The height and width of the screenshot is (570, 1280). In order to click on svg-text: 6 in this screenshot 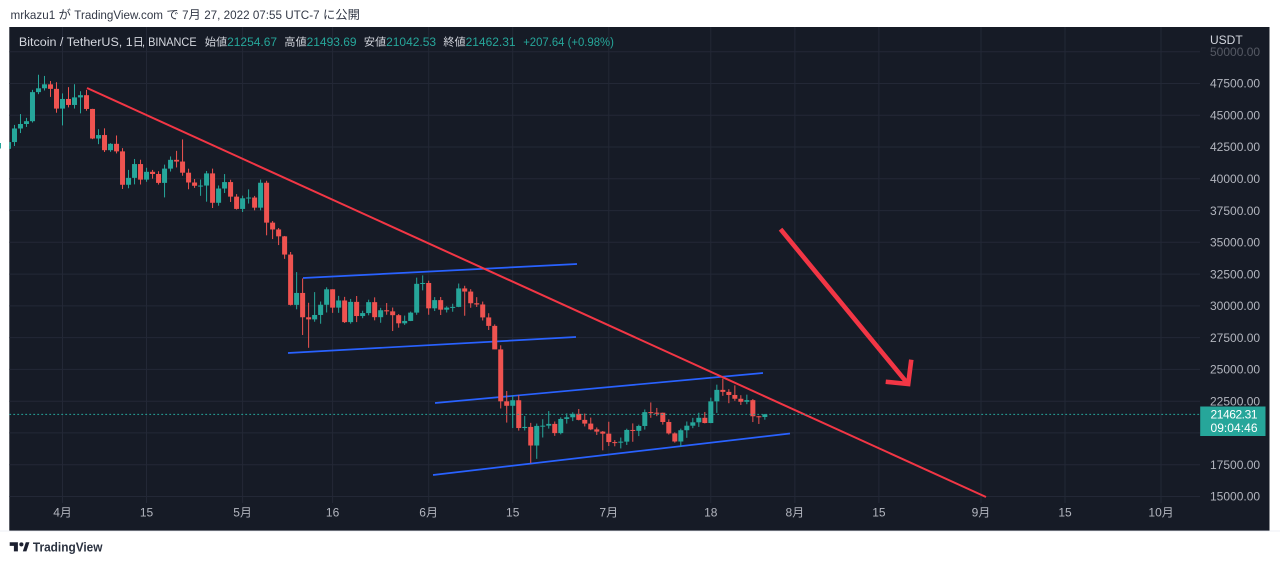, I will do `click(422, 513)`.